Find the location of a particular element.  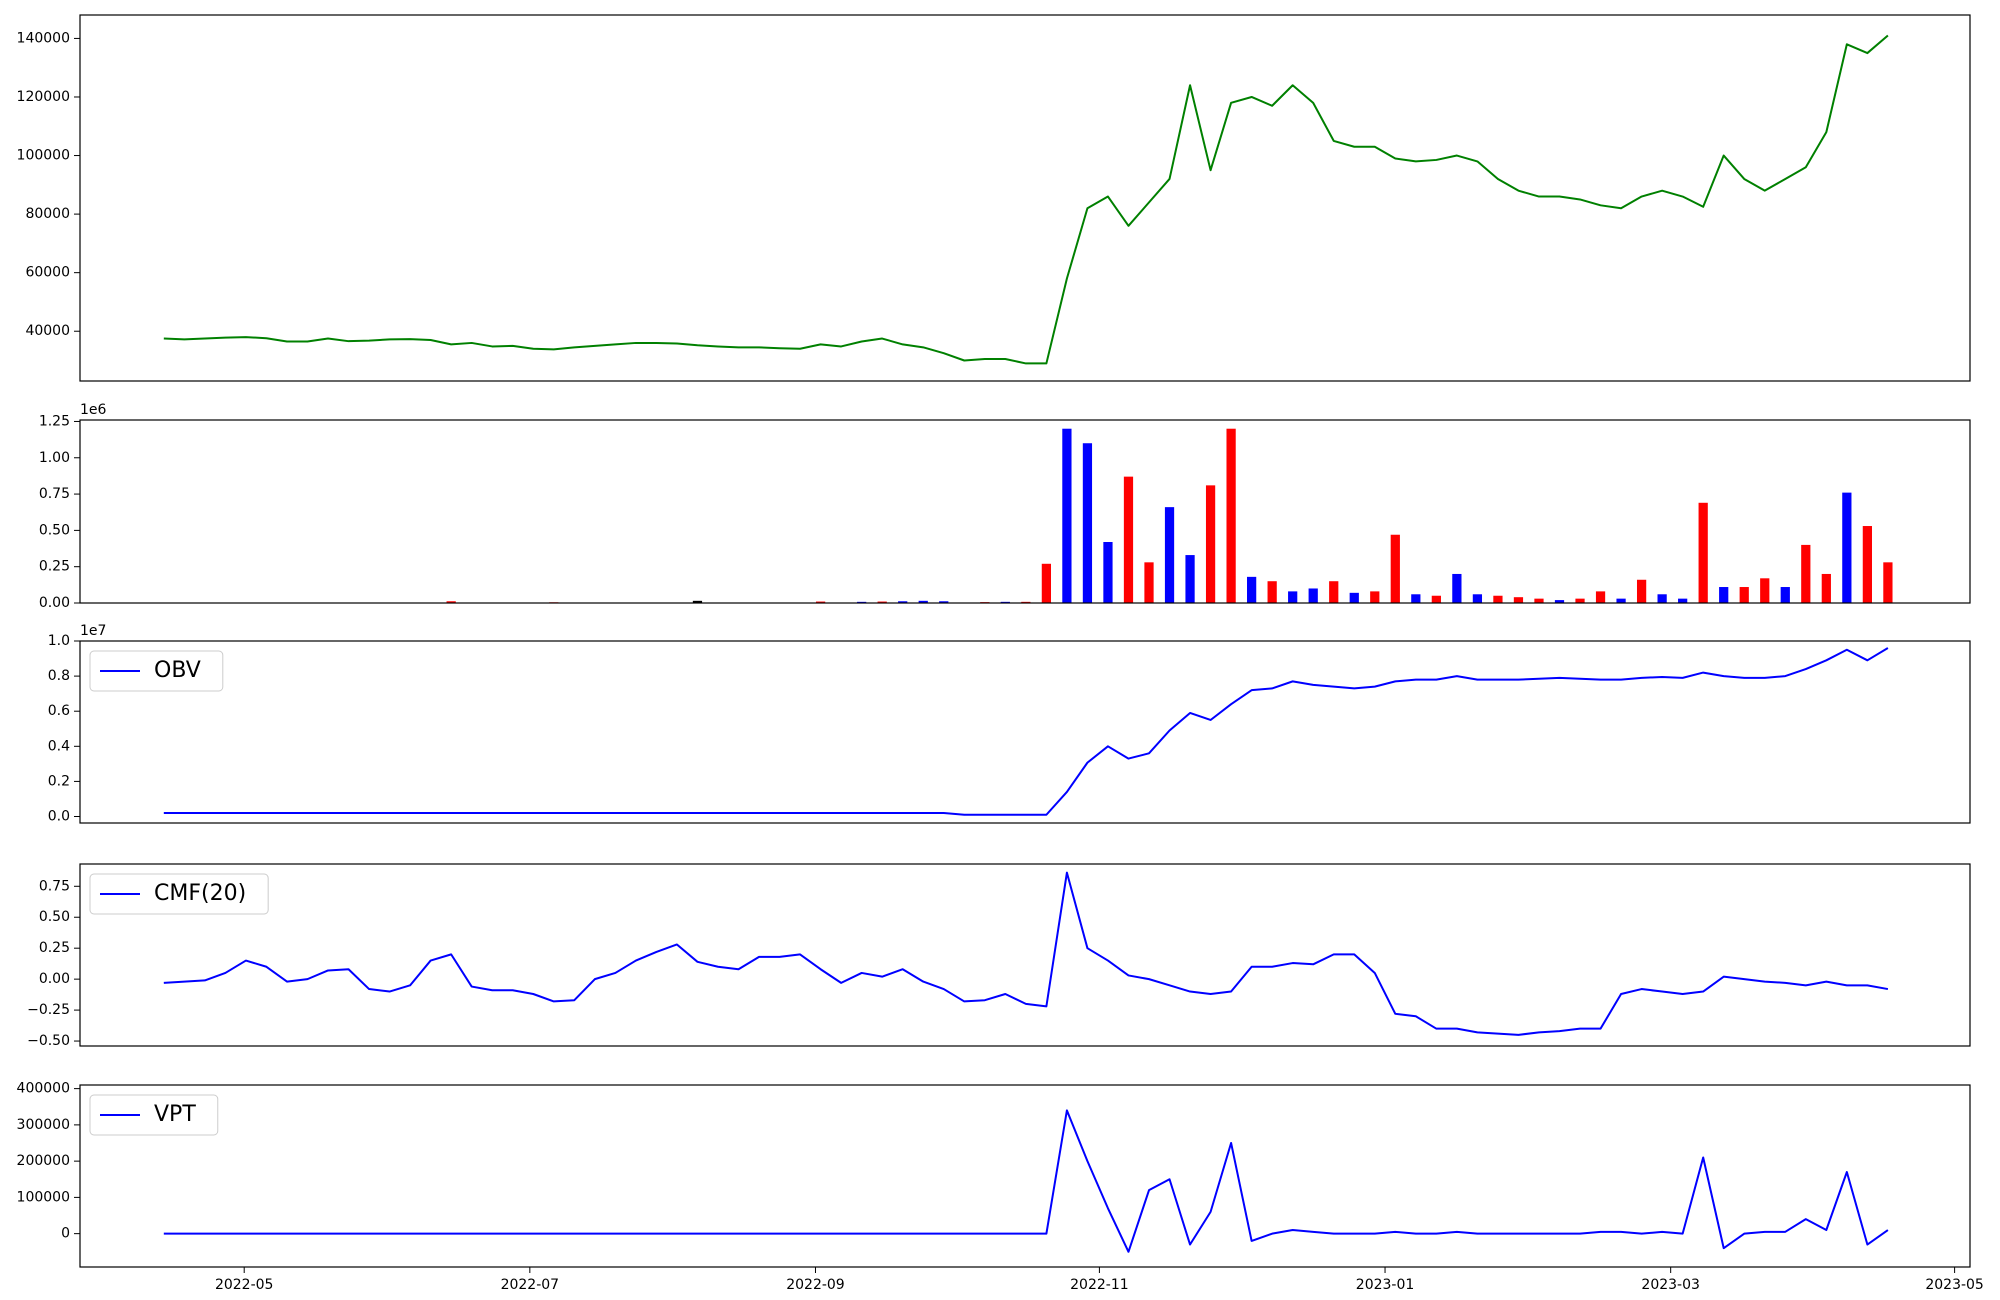

y-tick-label: 0.6 is located at coordinates (59, 711).